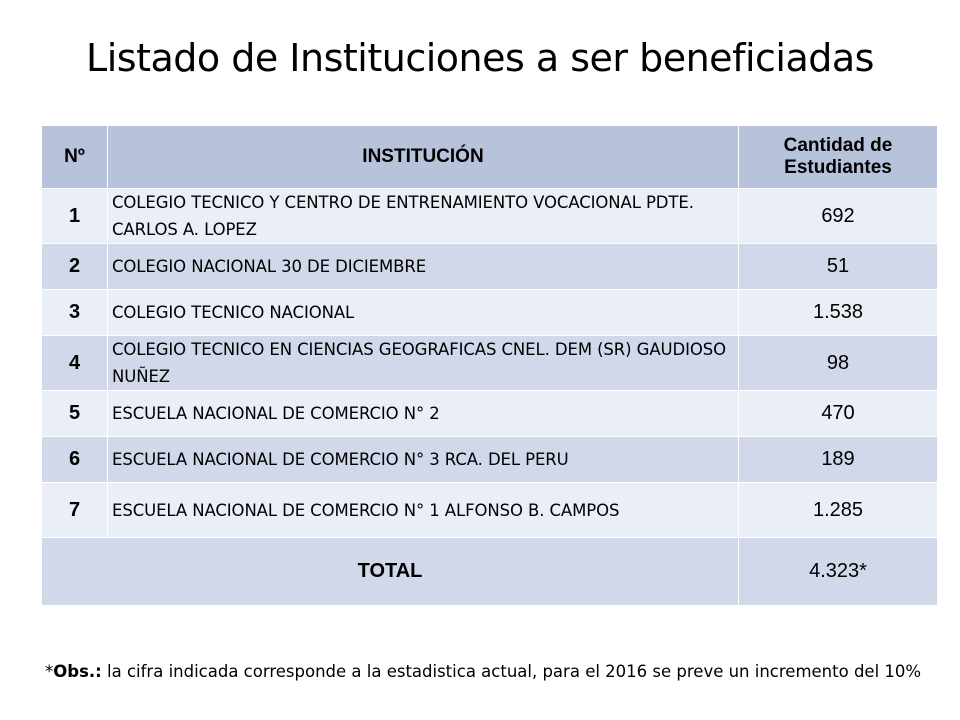 The height and width of the screenshot is (720, 960). I want to click on header-student-count: Cantidad de Estudiantes, so click(838, 157).